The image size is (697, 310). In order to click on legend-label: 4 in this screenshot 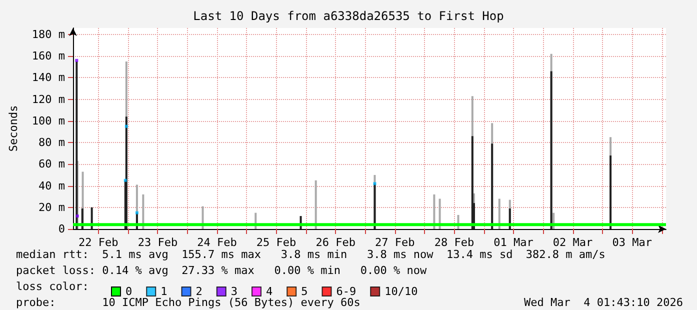, I will do `click(269, 291)`.